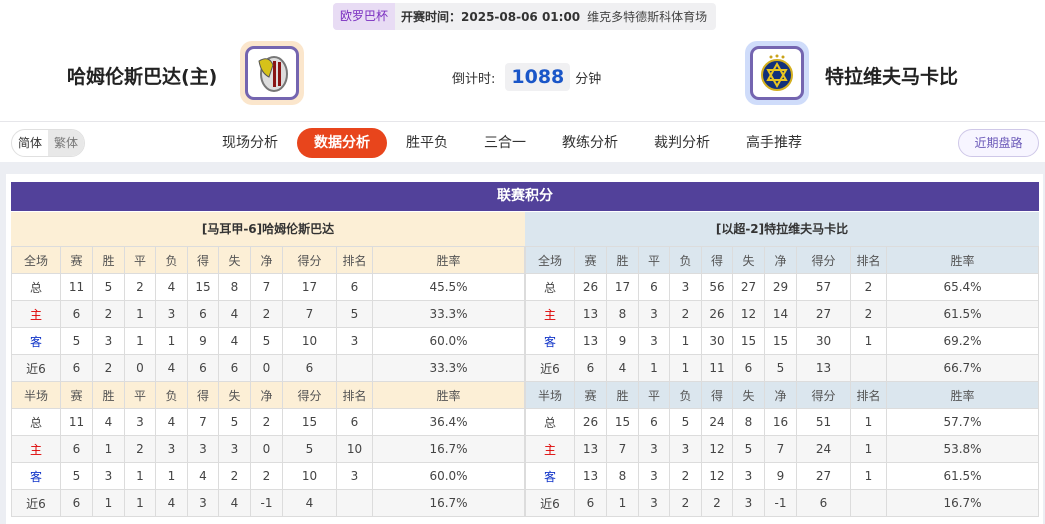  What do you see at coordinates (30, 143) in the screenshot?
I see `lang-simplified: 简体` at bounding box center [30, 143].